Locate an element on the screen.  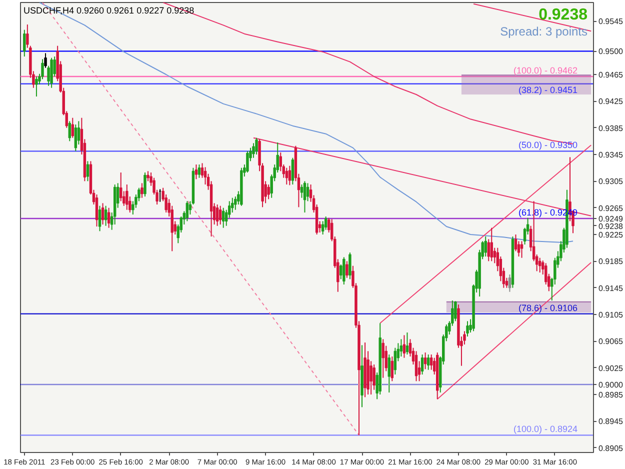
ref-line-label: 0.9249 is located at coordinates (611, 219).